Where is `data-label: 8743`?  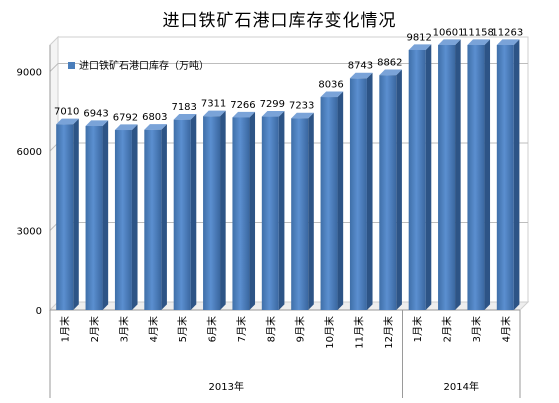 data-label: 8743 is located at coordinates (360, 66).